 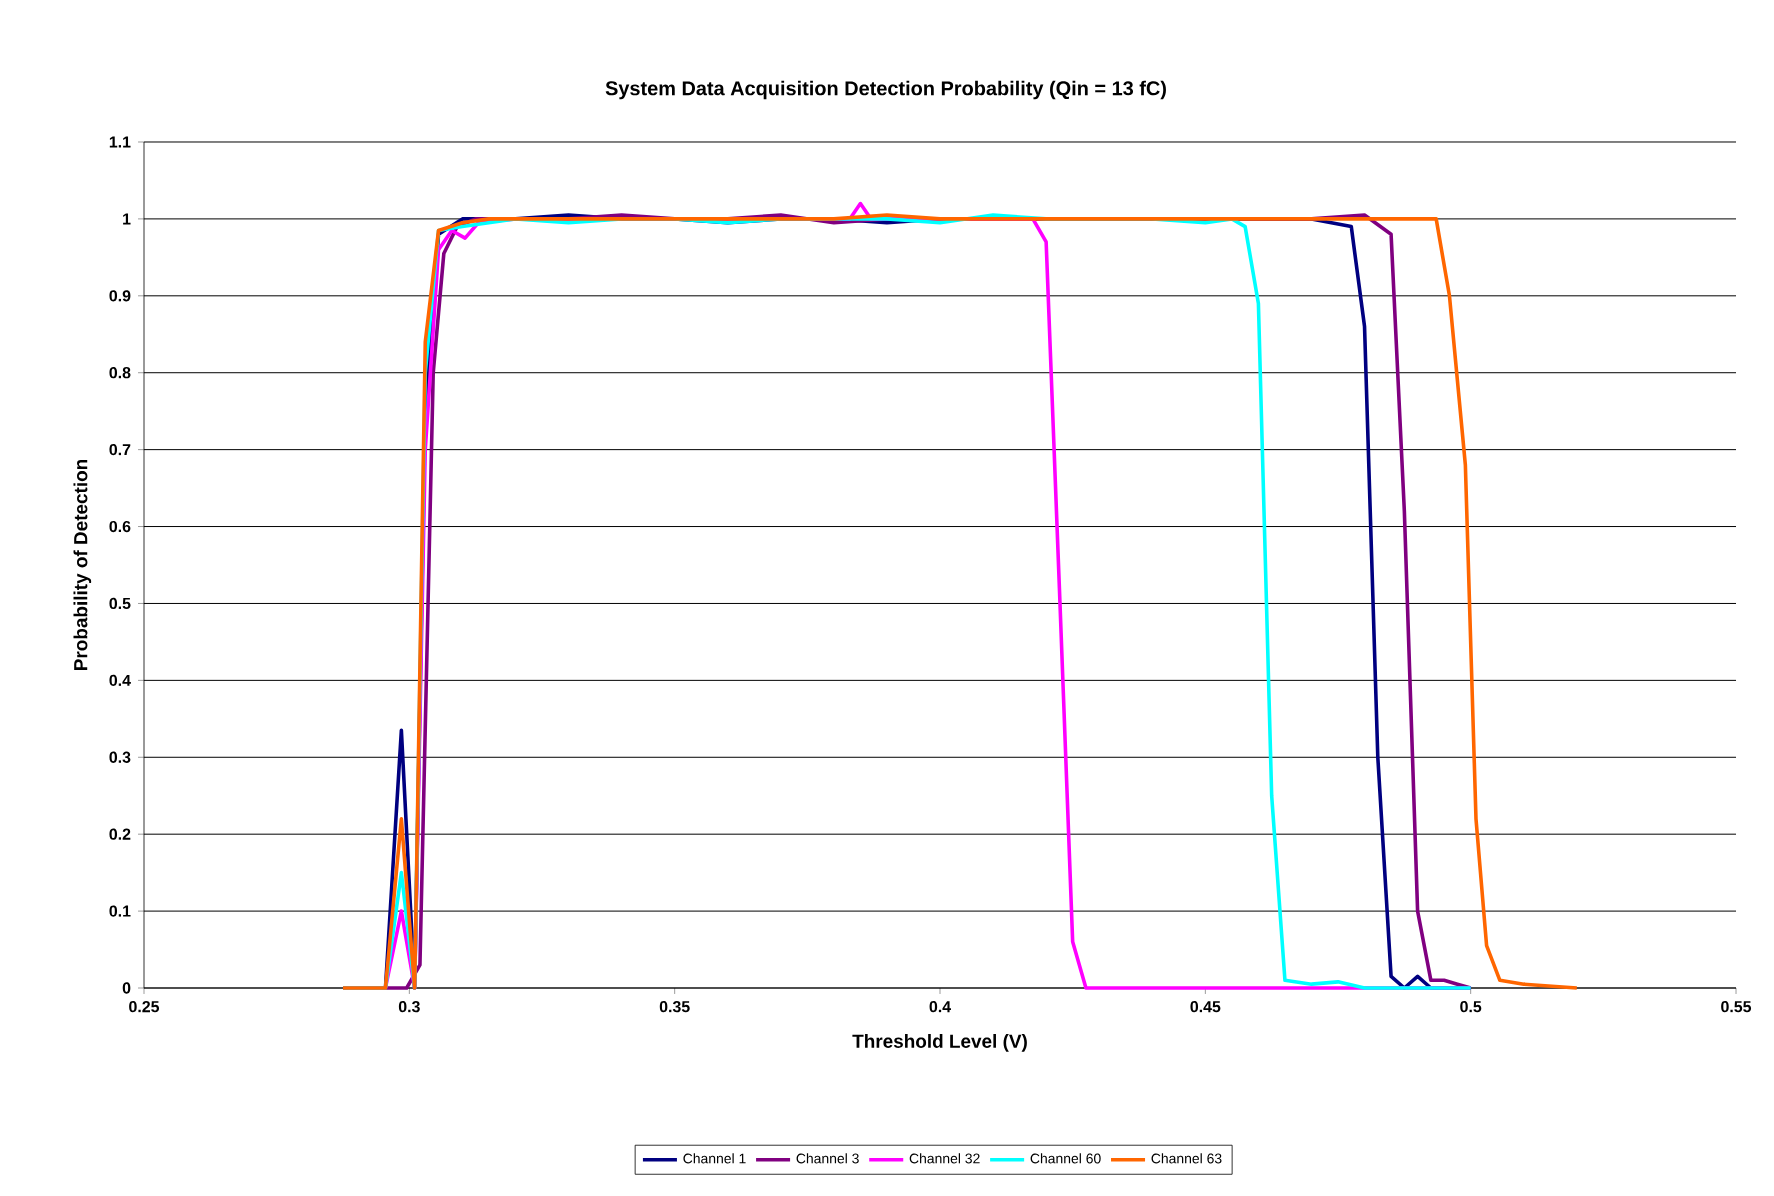 I want to click on chart-title: System Data Acquisition Detection Probability (Qin = 13 fC), so click(x=885, y=90).